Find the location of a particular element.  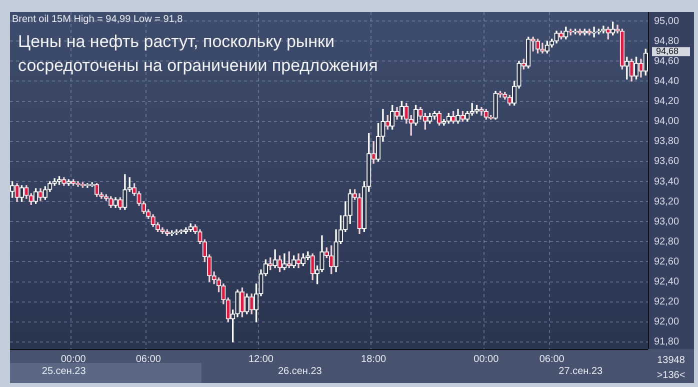

y-tick-label: 92,80 is located at coordinates (667, 242).